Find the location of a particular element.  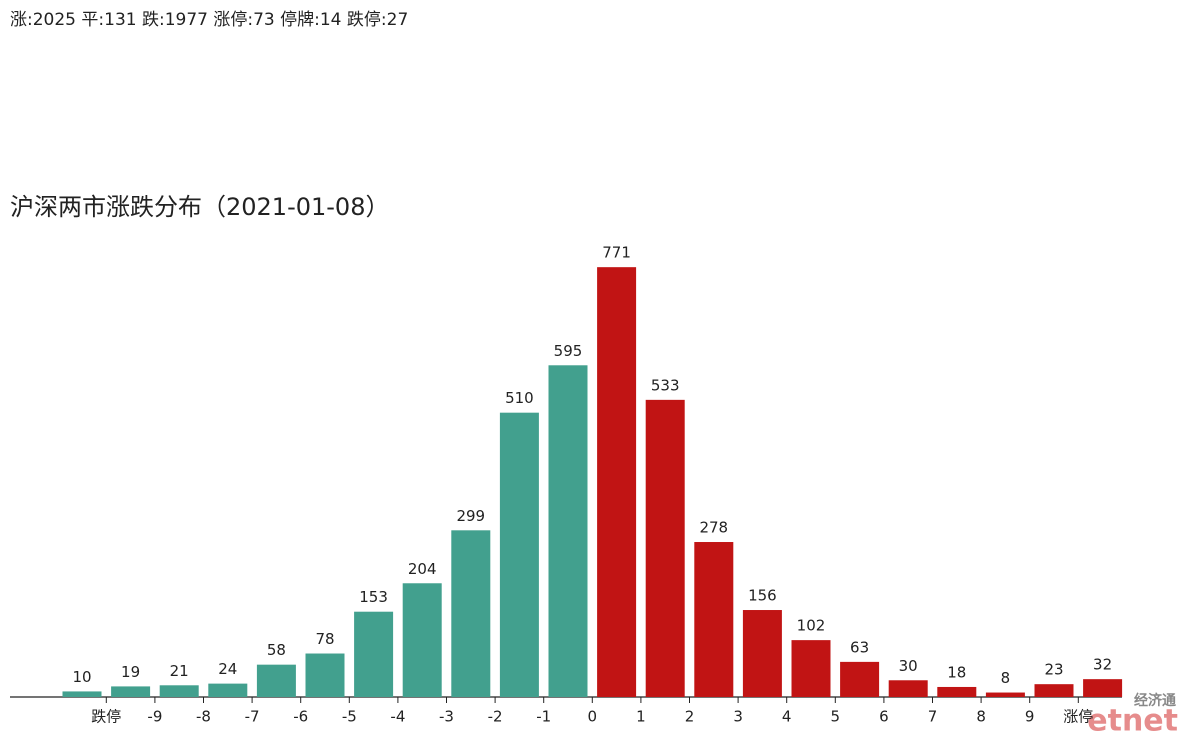

x-tick-label: 涨停 is located at coordinates (1078, 717).